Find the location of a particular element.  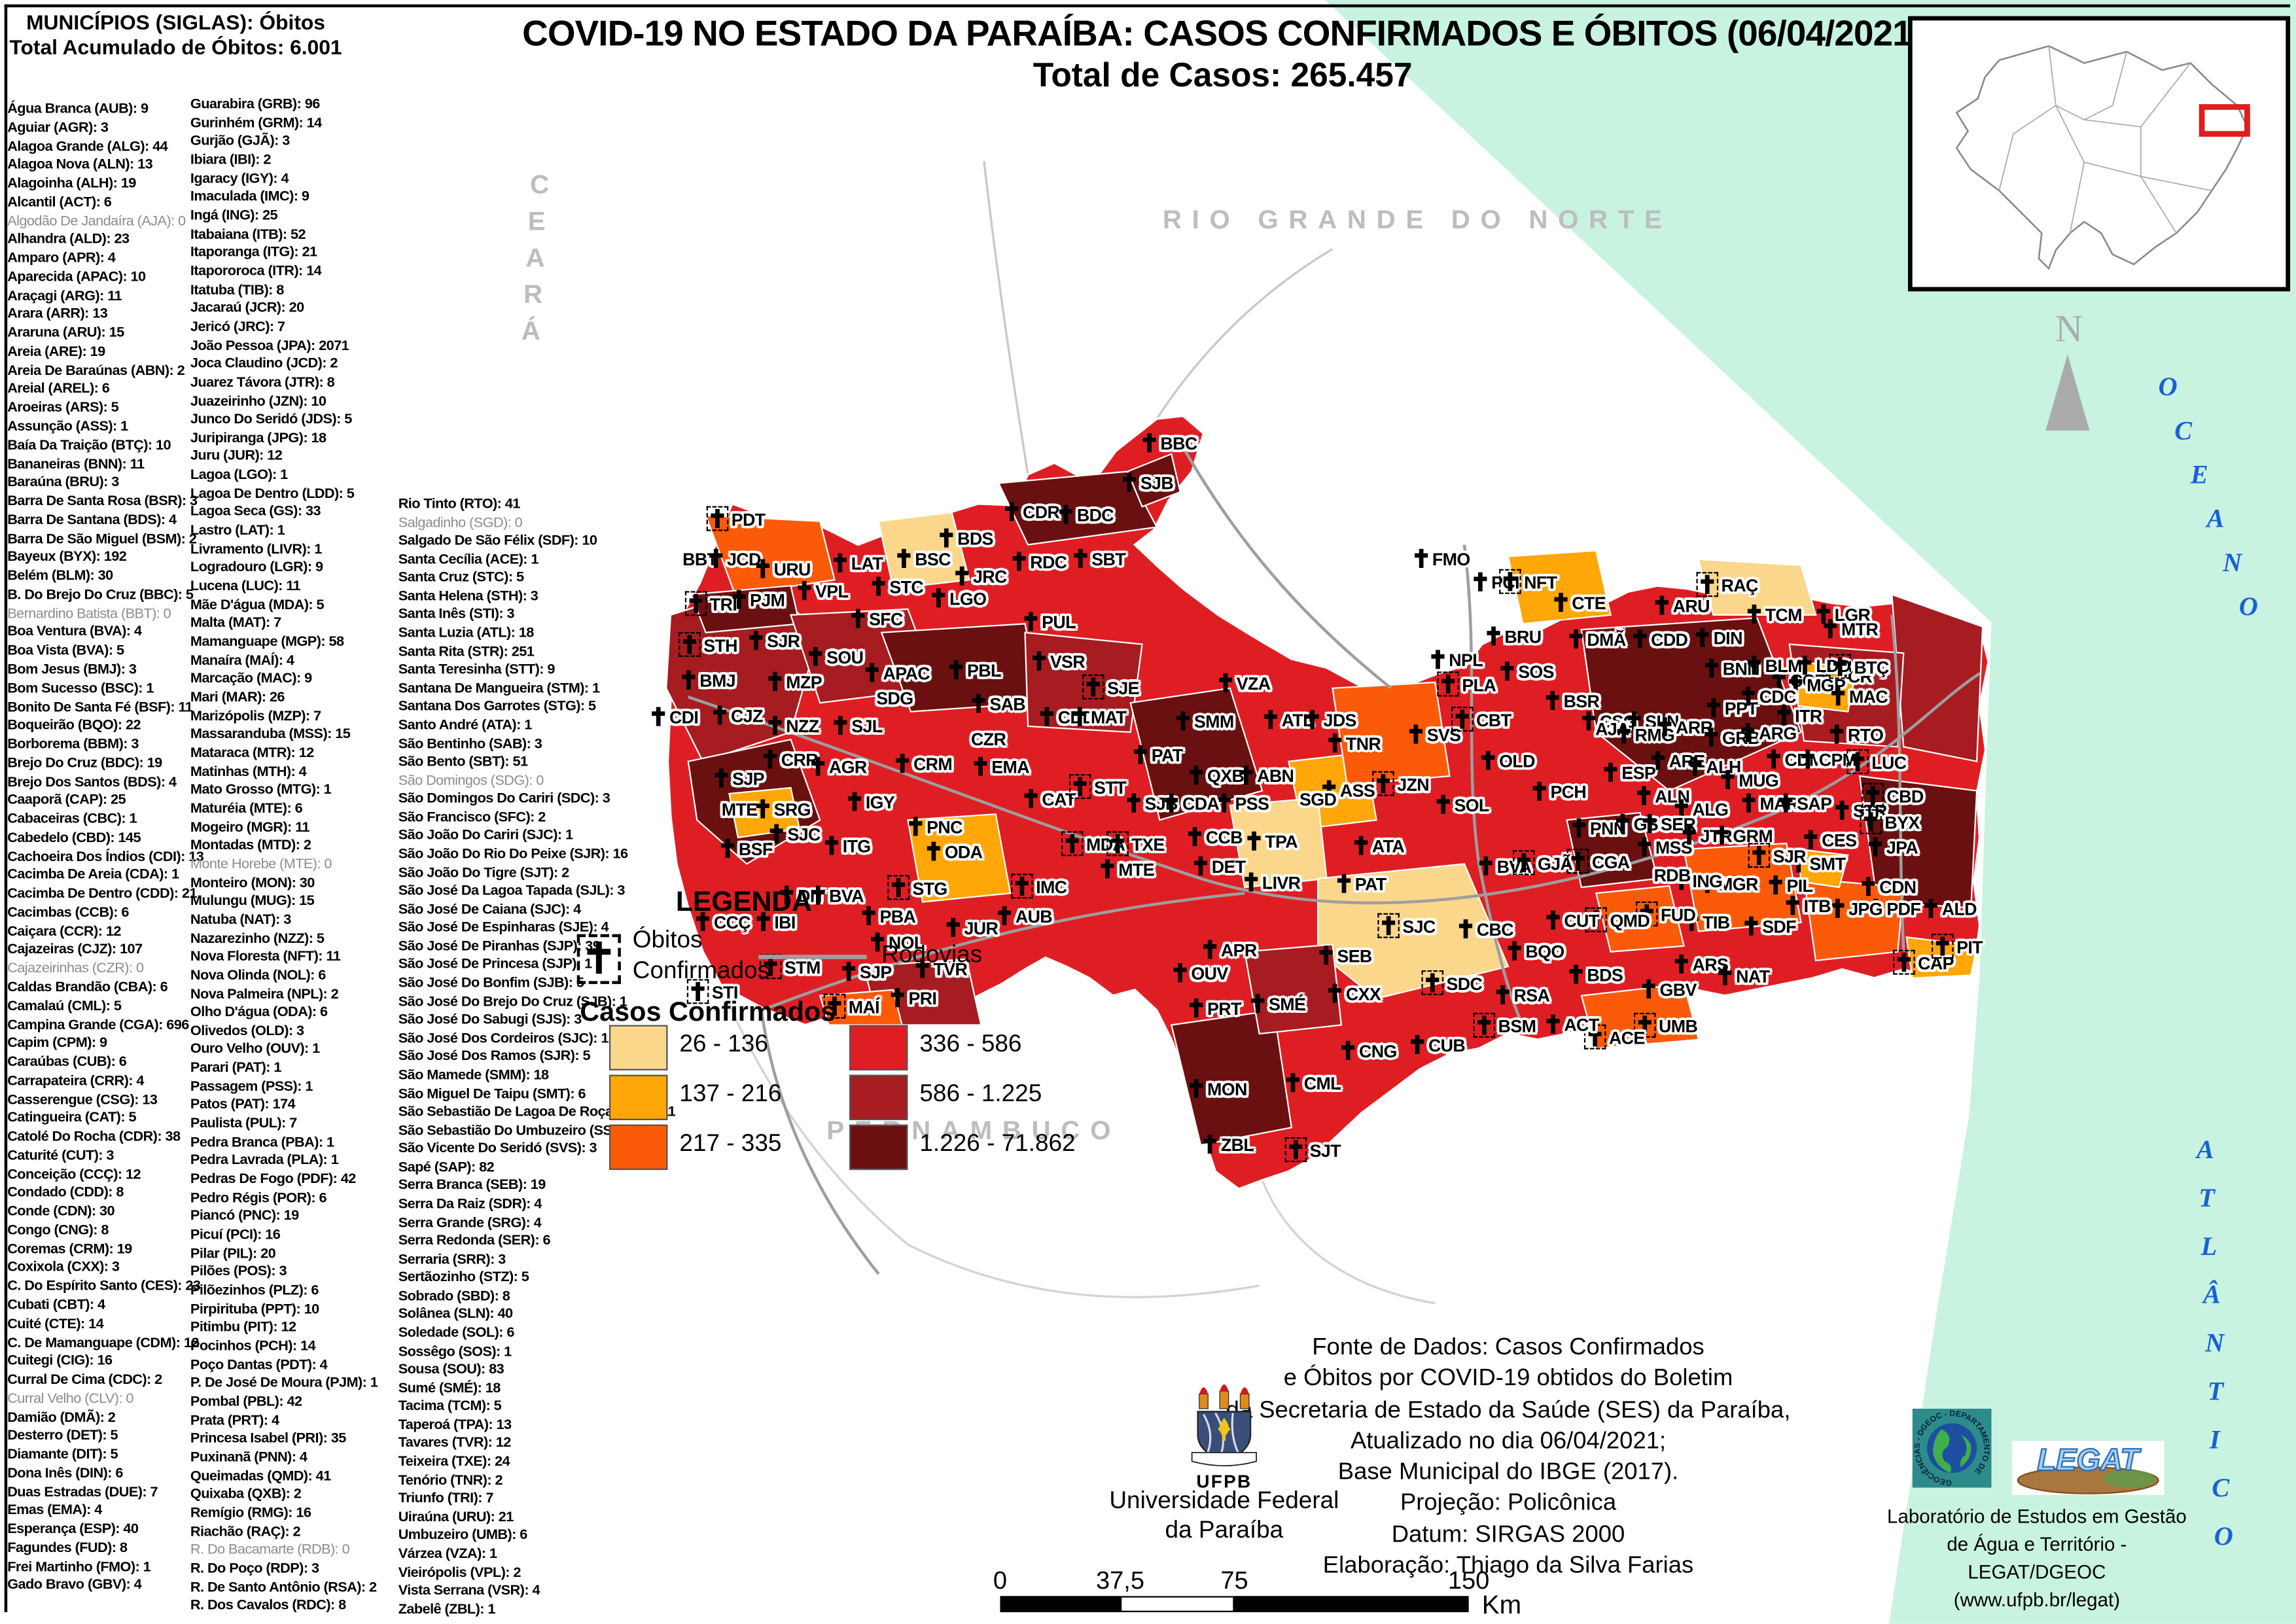

map-label-PAT: PAT is located at coordinates (1158, 755).